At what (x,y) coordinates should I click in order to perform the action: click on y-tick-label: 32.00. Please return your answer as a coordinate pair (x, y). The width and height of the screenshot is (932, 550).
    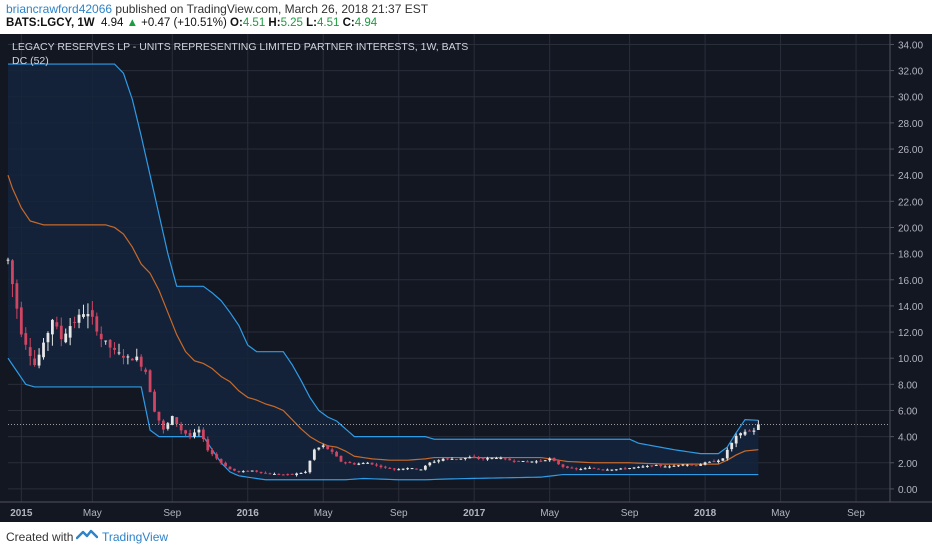
    Looking at the image, I should click on (910, 72).